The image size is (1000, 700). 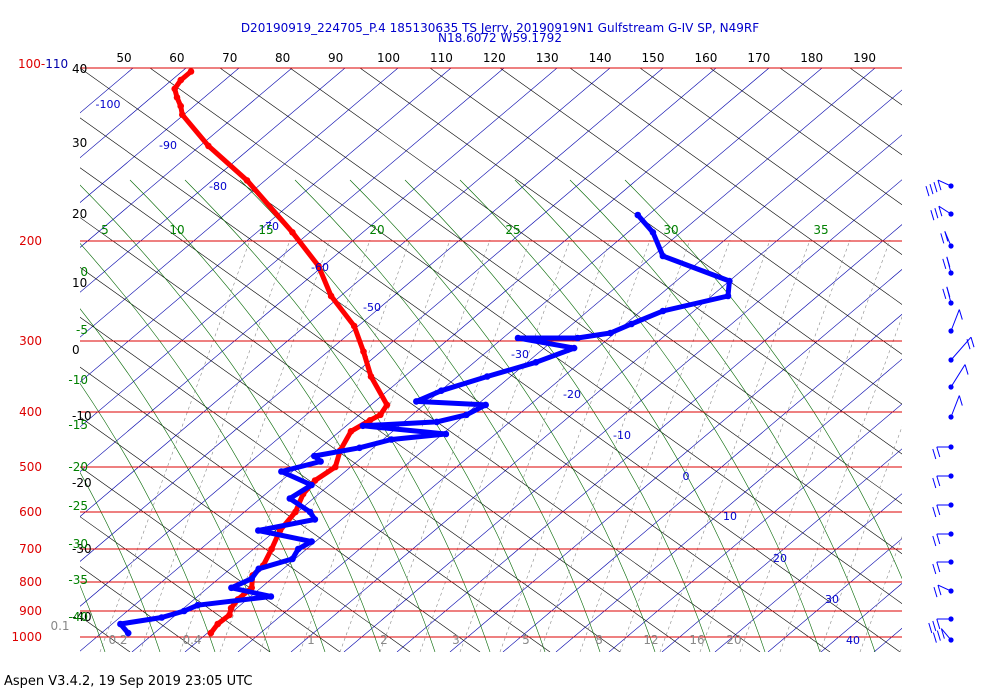 What do you see at coordinates (108, 104) in the screenshot?
I see `theta-label: -100` at bounding box center [108, 104].